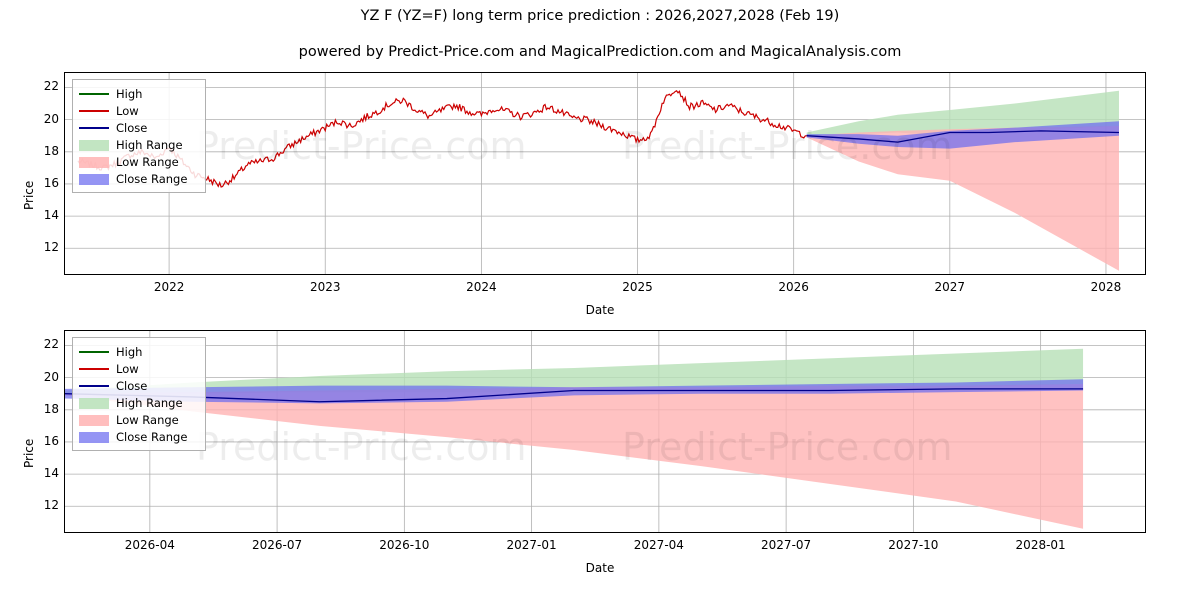  I want to click on bottom-legend-item-high: High, so click(138, 351).